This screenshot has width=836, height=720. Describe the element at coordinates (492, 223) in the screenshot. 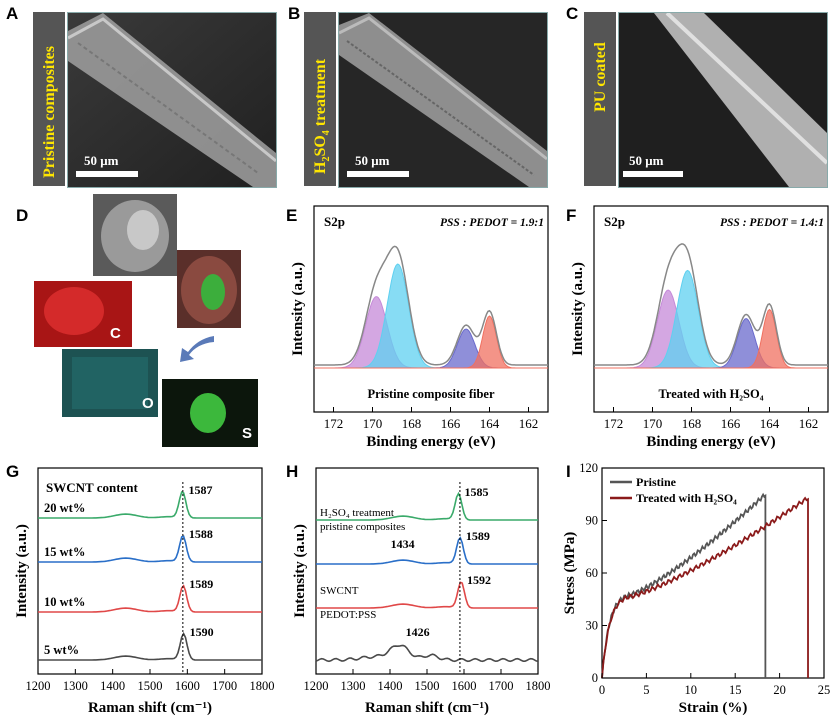

I see `chart-e-ratio: PSS : PEDOT = 1.9:1` at that location.